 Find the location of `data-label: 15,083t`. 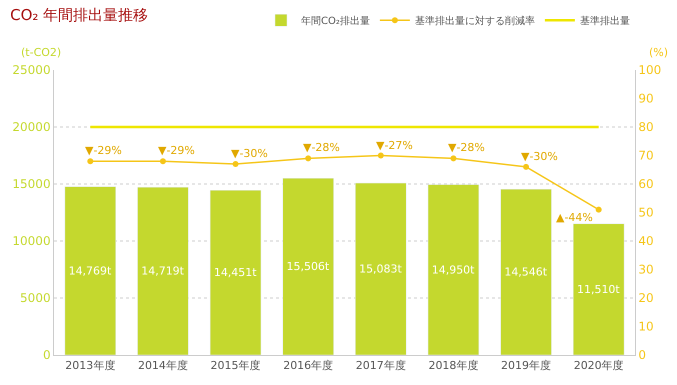

data-label: 15,083t is located at coordinates (381, 269).